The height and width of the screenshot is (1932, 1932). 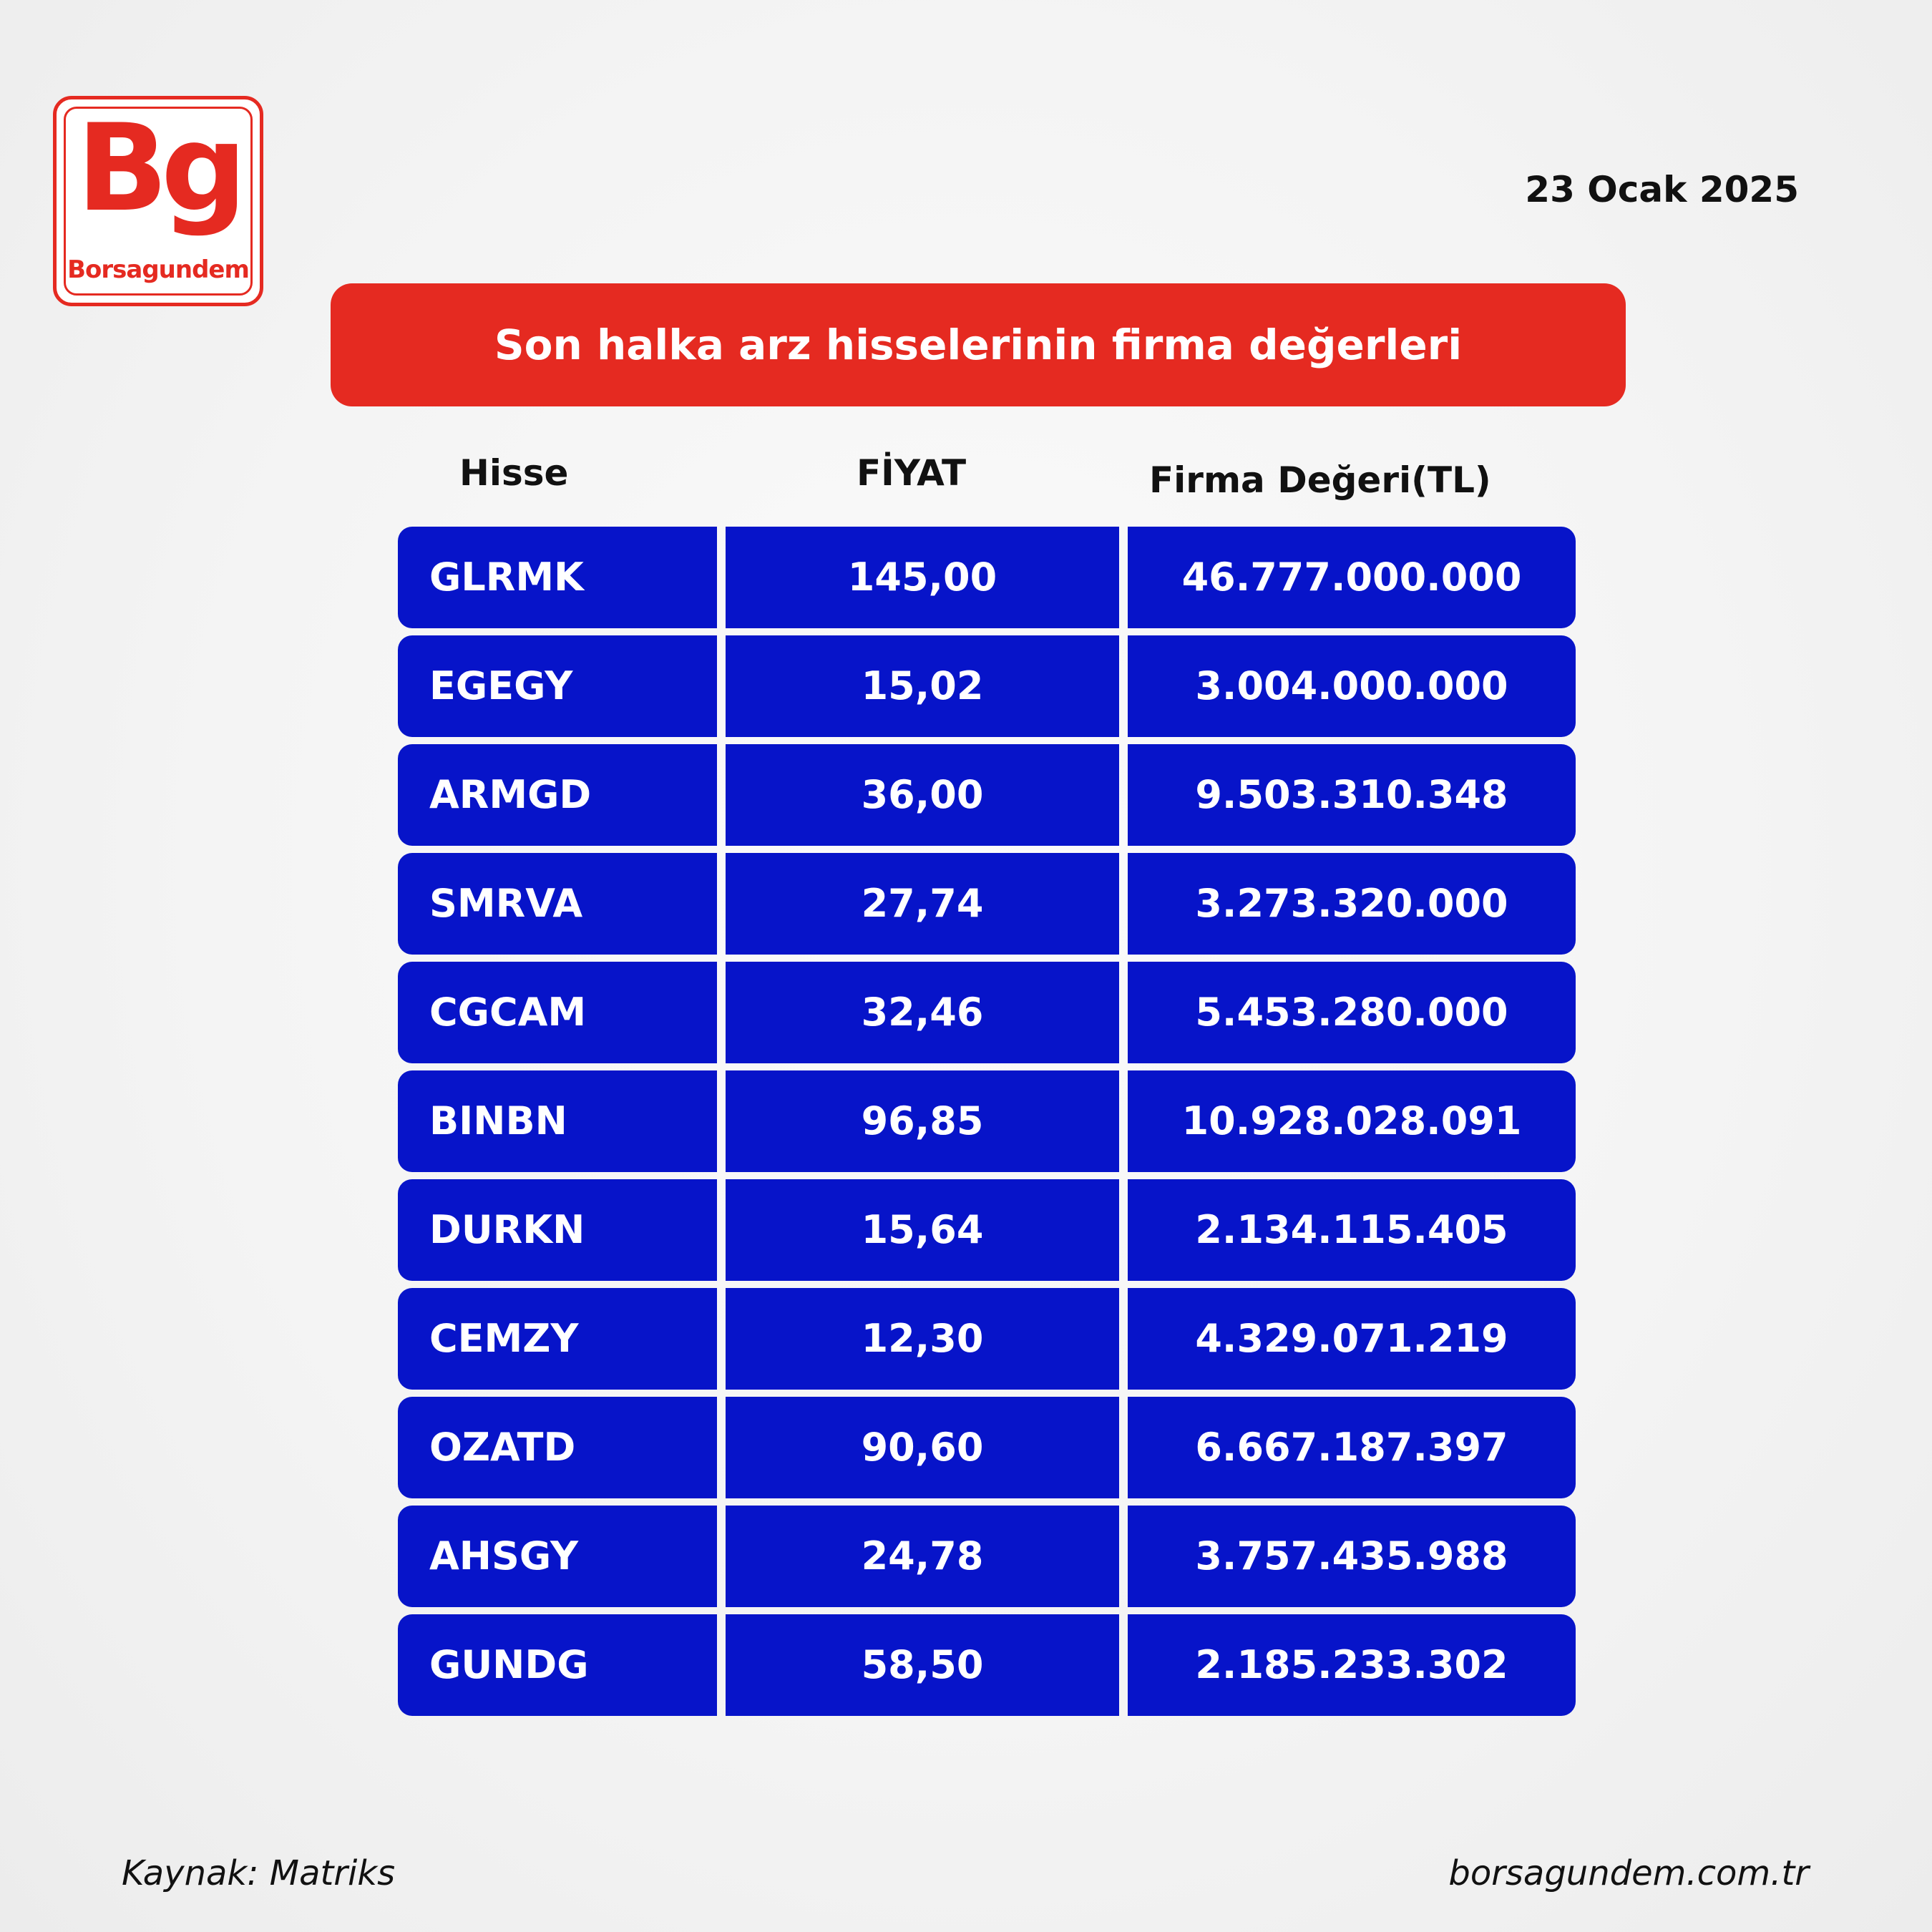 What do you see at coordinates (1352, 1121) in the screenshot?
I see `firm-value-cell: 10.928.028.091` at bounding box center [1352, 1121].